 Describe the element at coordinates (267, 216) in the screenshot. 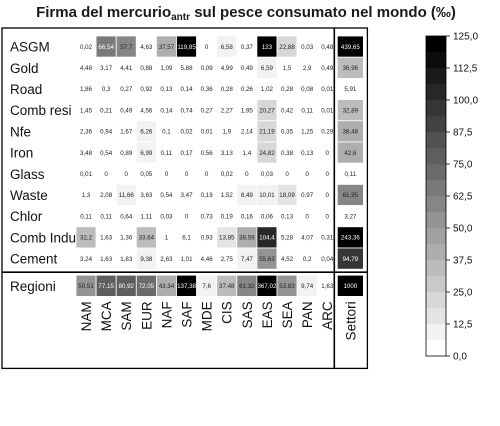

I see `heatmap-value: 0,06` at that location.